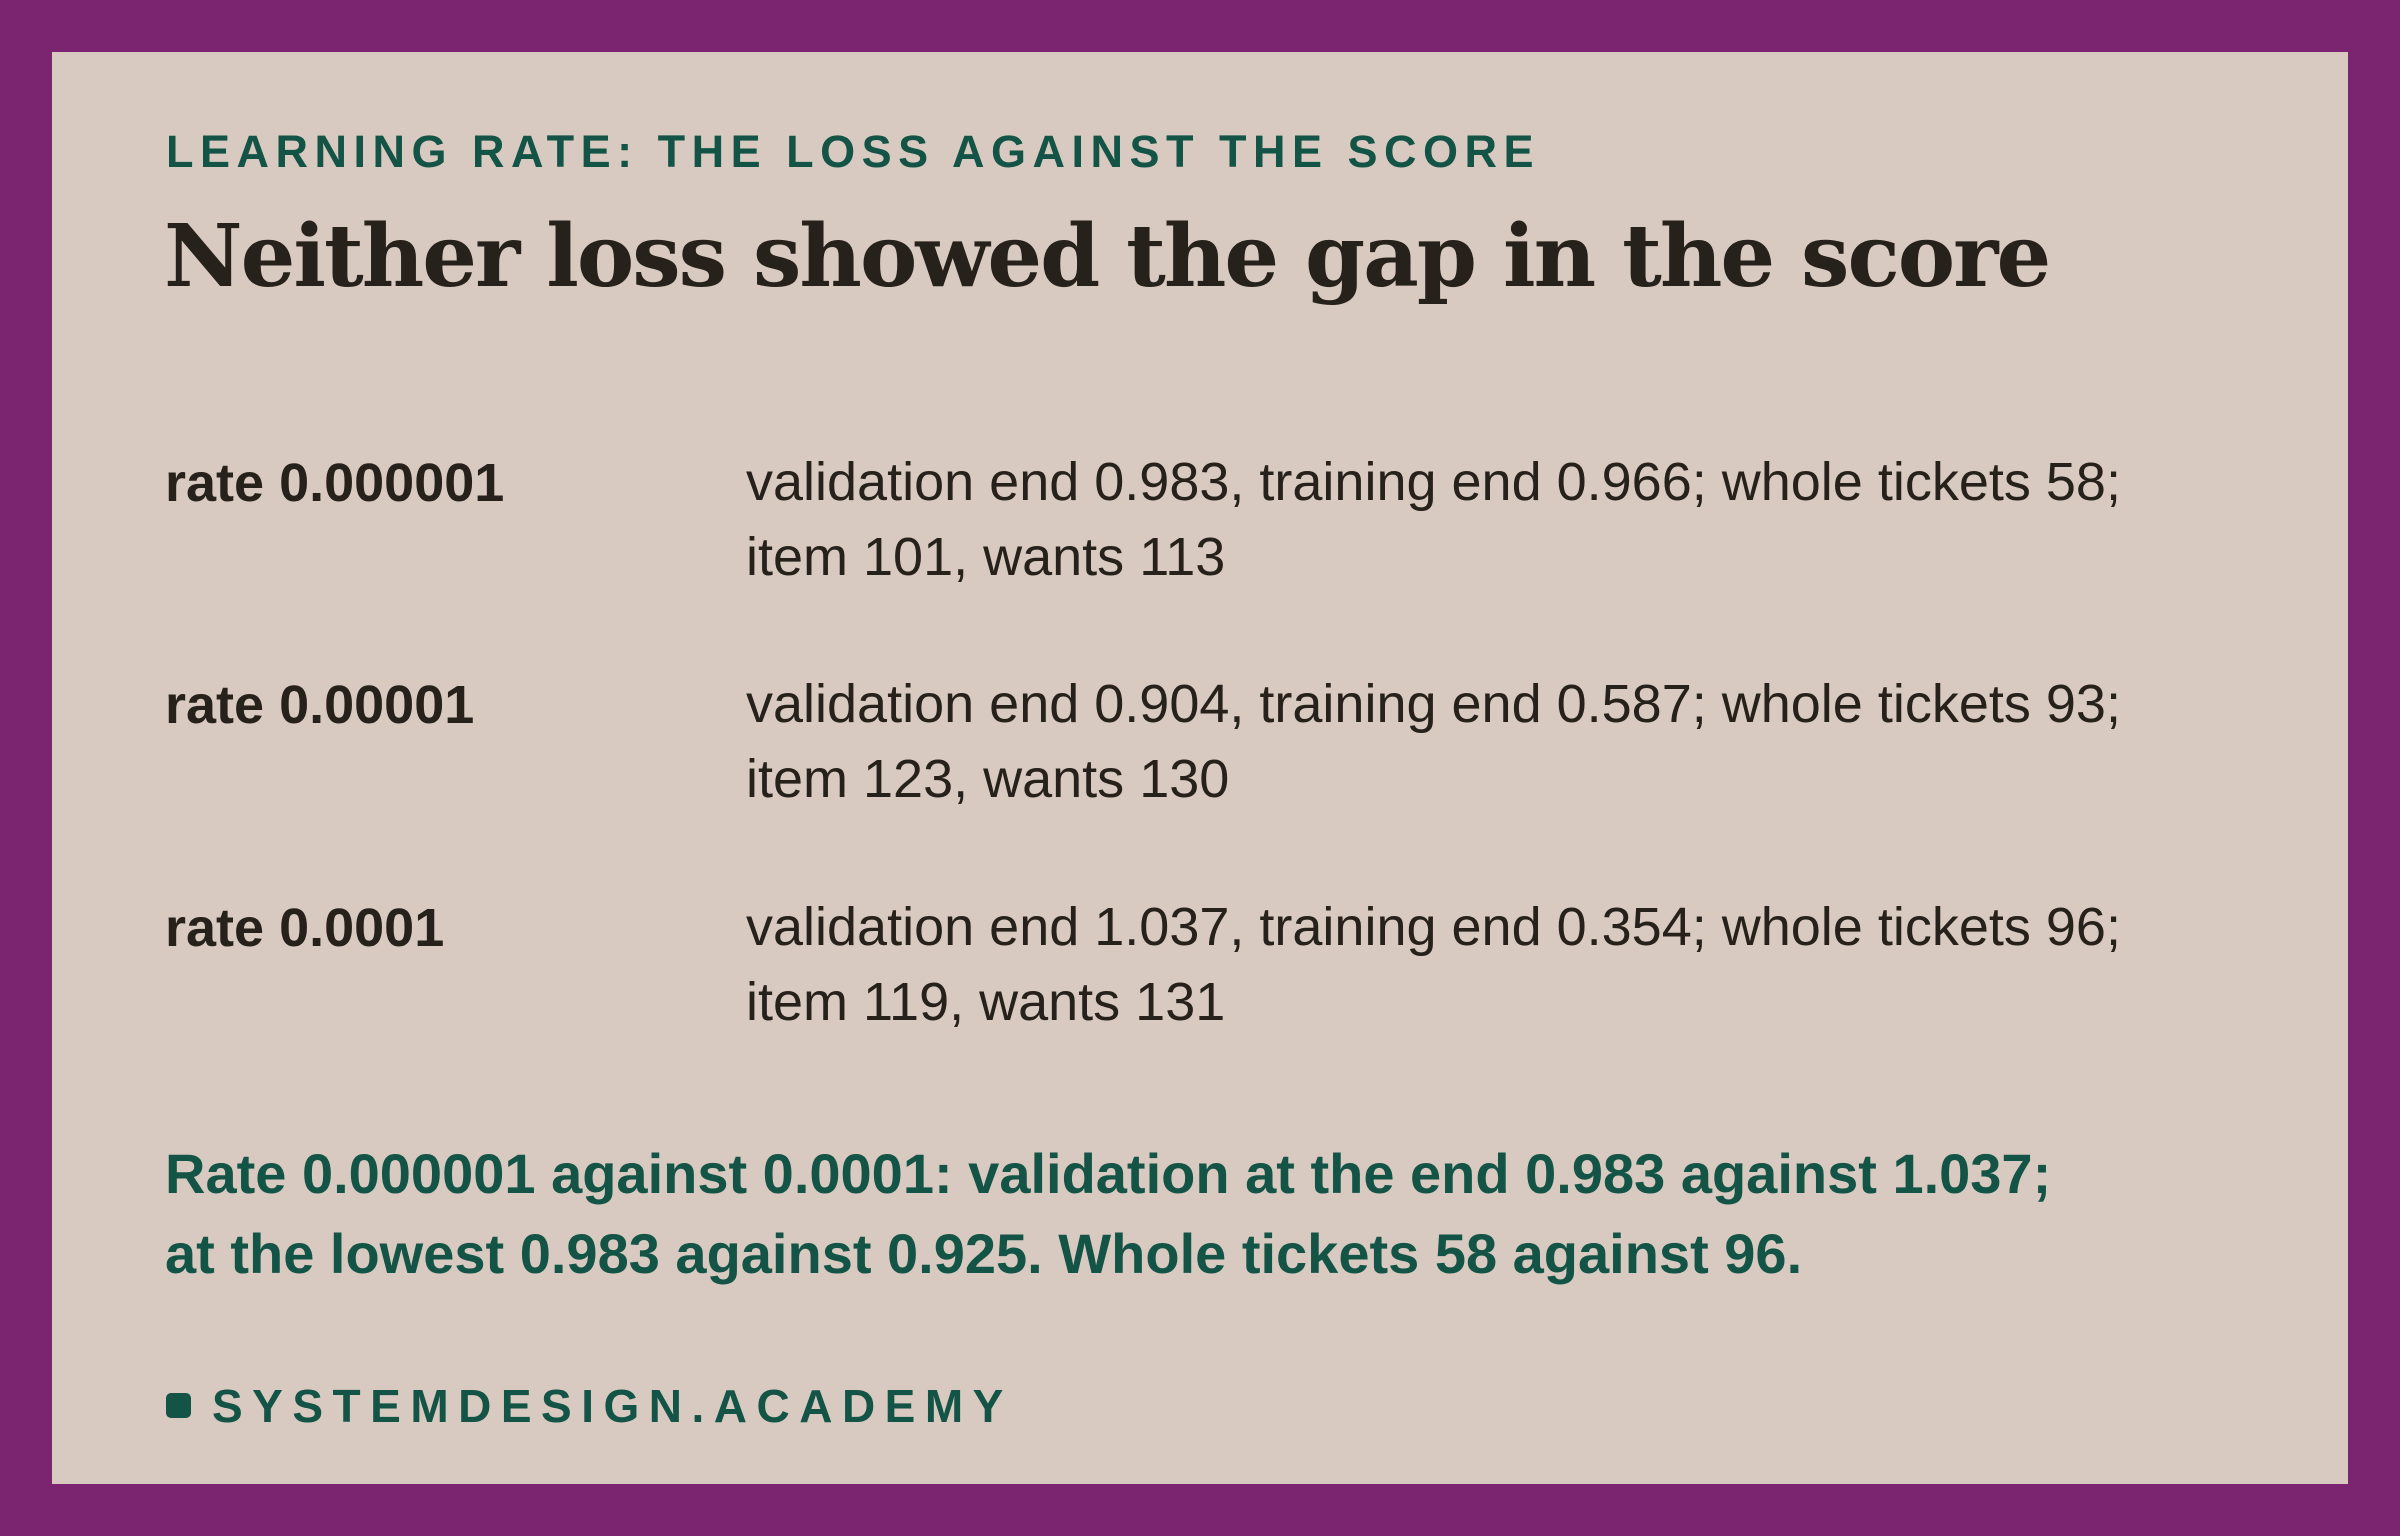 The width and height of the screenshot is (2400, 1536). Describe the element at coordinates (1107, 256) in the screenshot. I see `headline: Neither loss showed the gap in the score` at that location.